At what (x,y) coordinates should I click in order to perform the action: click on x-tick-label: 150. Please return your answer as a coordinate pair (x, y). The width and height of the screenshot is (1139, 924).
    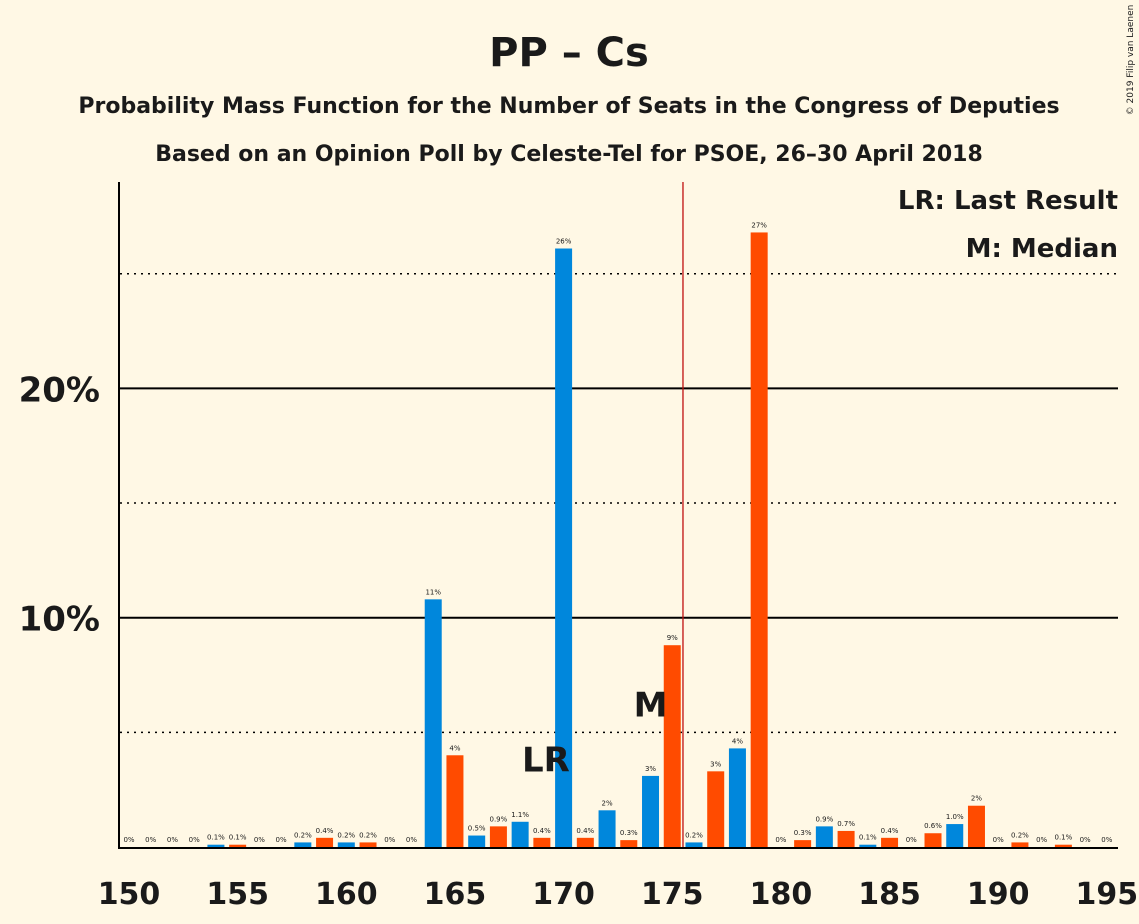
    Looking at the image, I should click on (129, 894).